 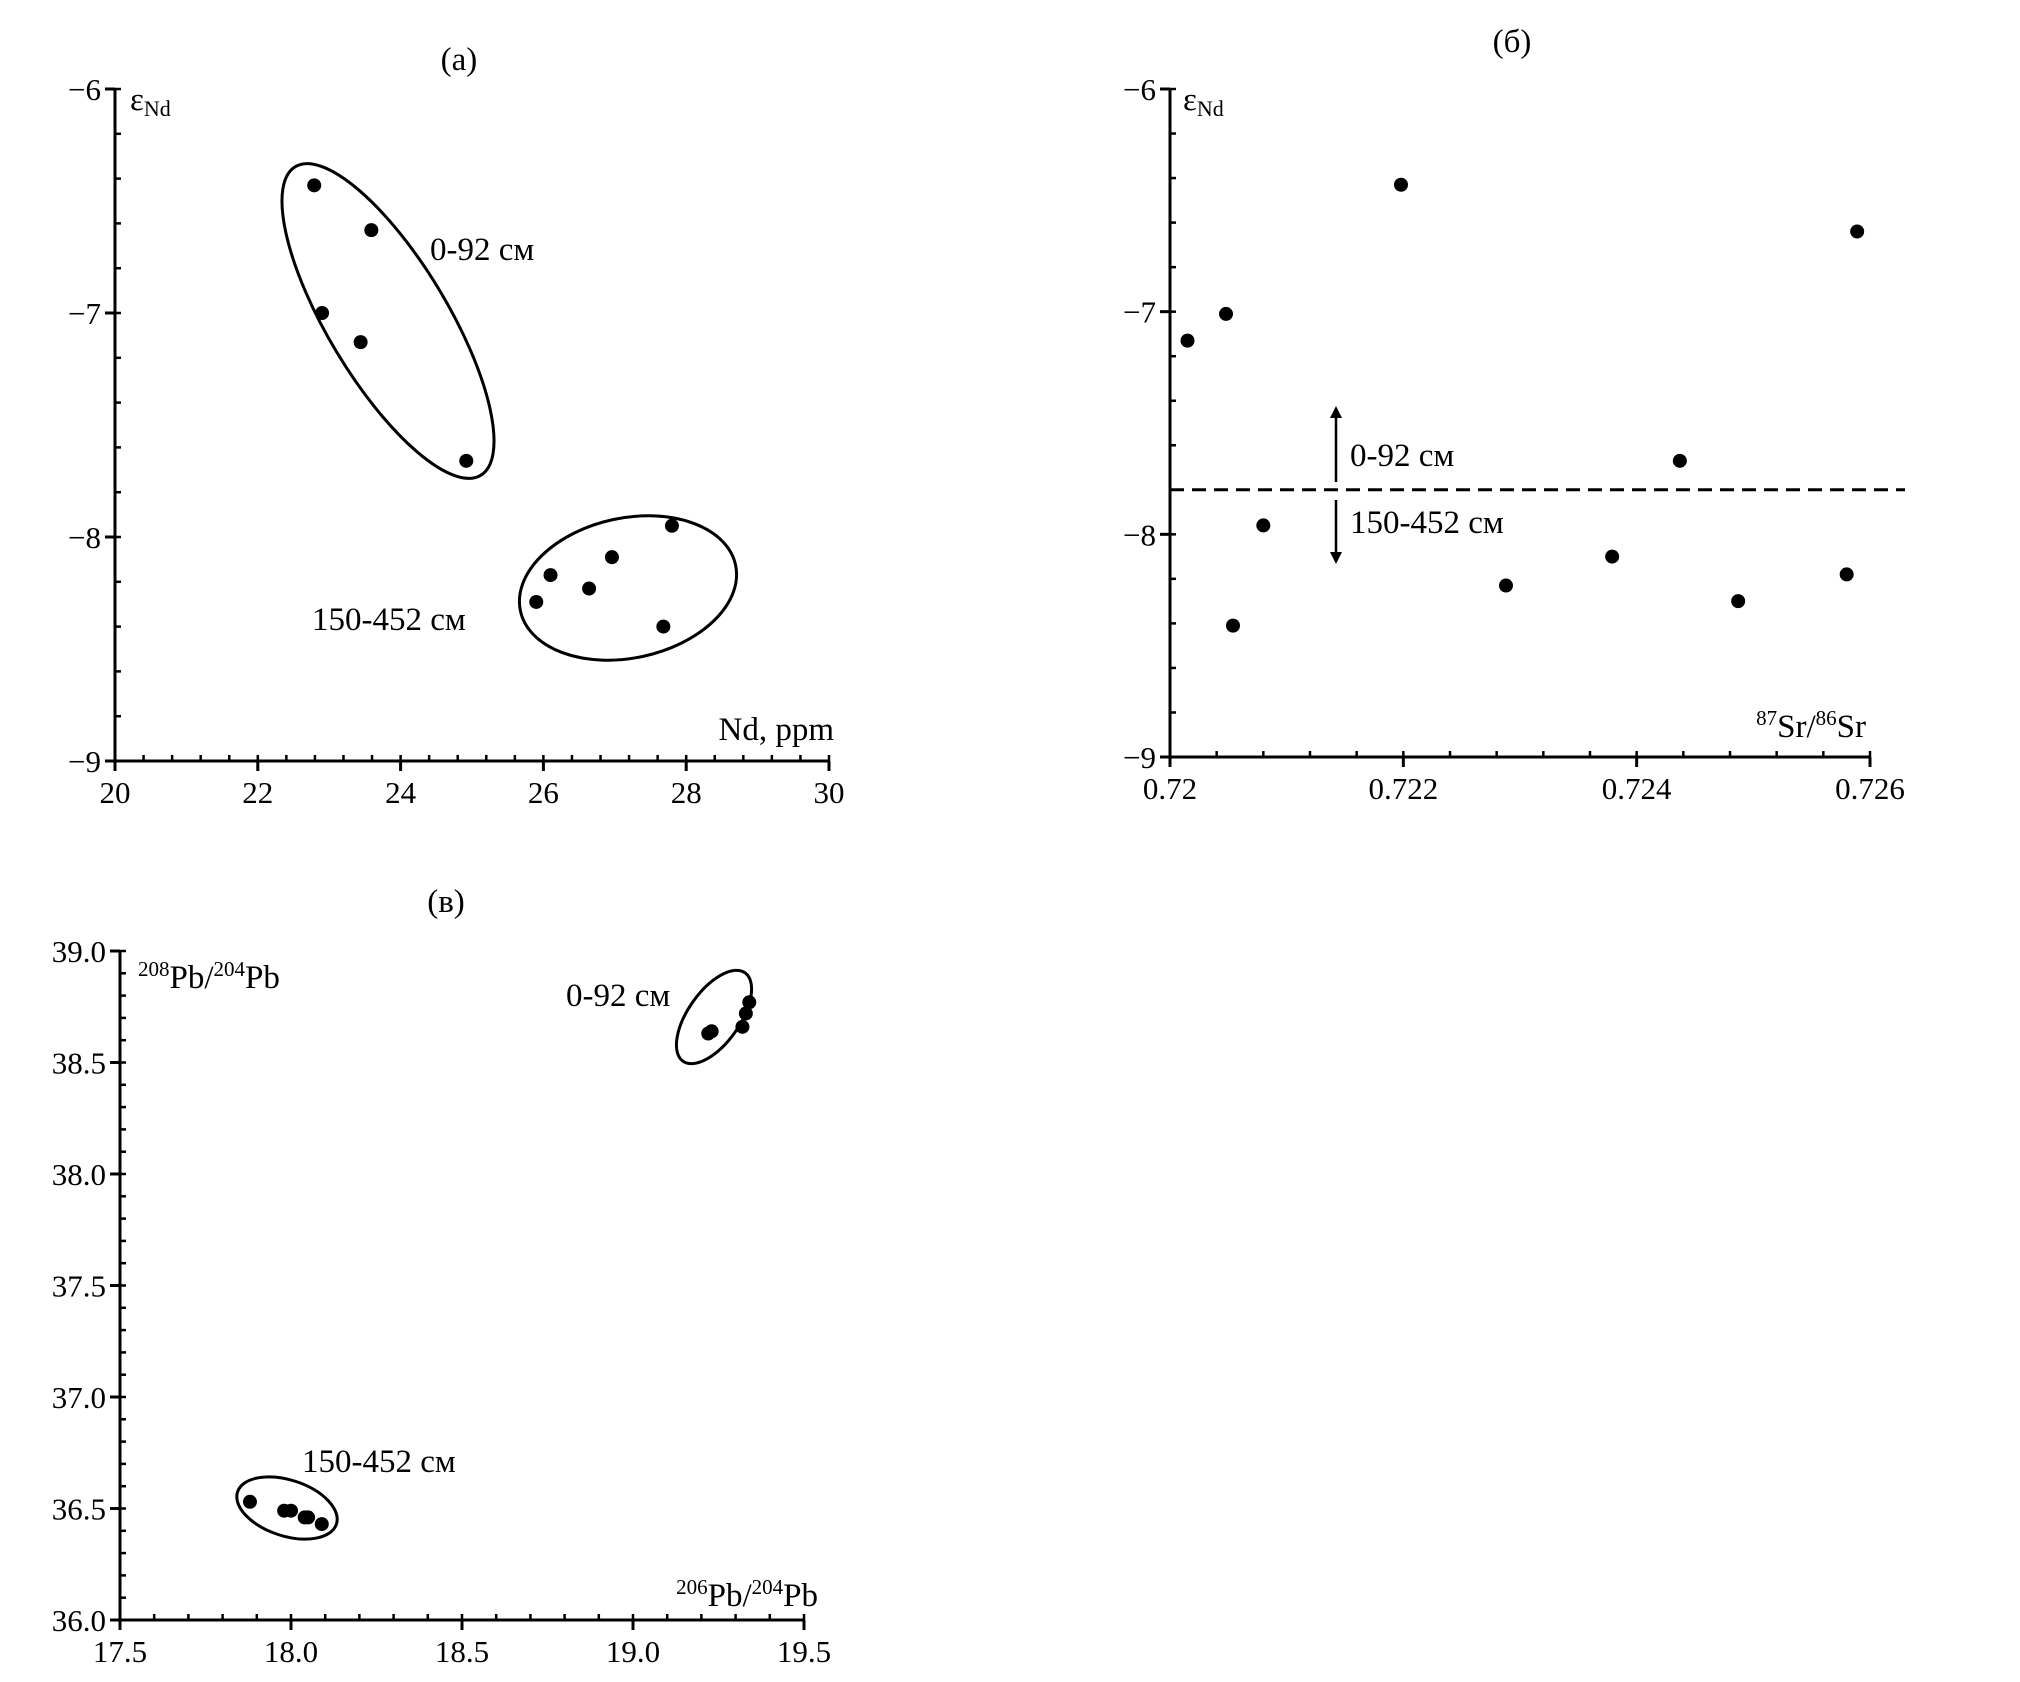 What do you see at coordinates (1870, 788) in the screenshot?
I see `x-tick-label: 0.726` at bounding box center [1870, 788].